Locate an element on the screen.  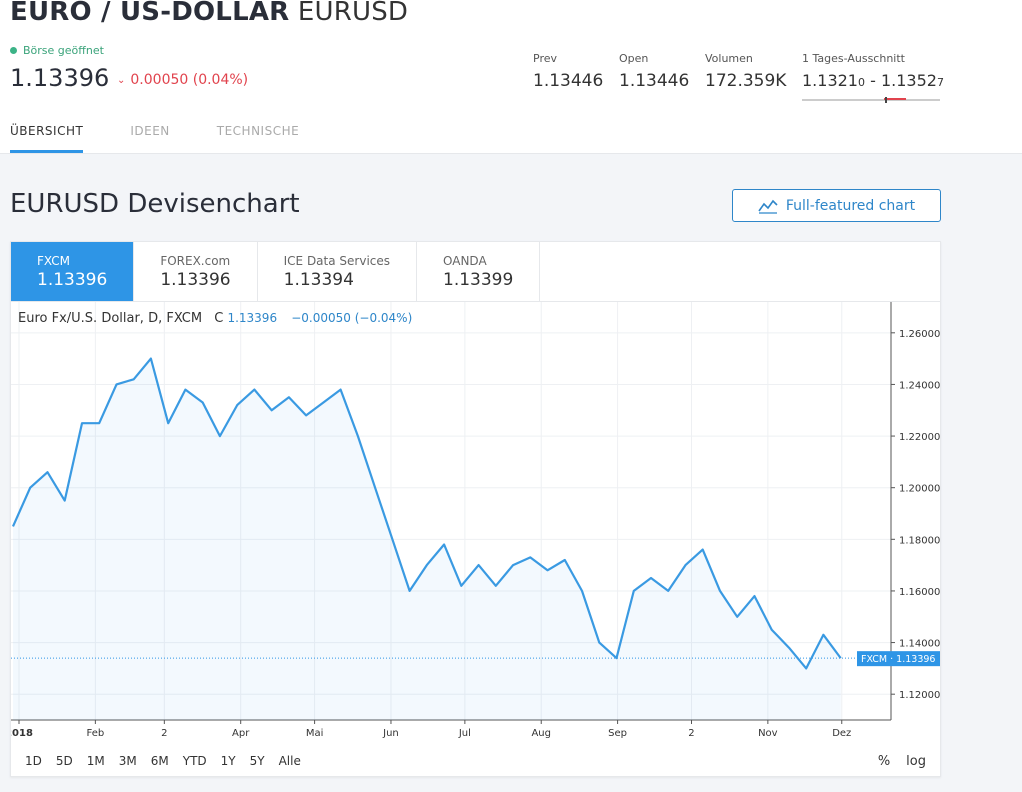
log-scale-button: log is located at coordinates (916, 761).